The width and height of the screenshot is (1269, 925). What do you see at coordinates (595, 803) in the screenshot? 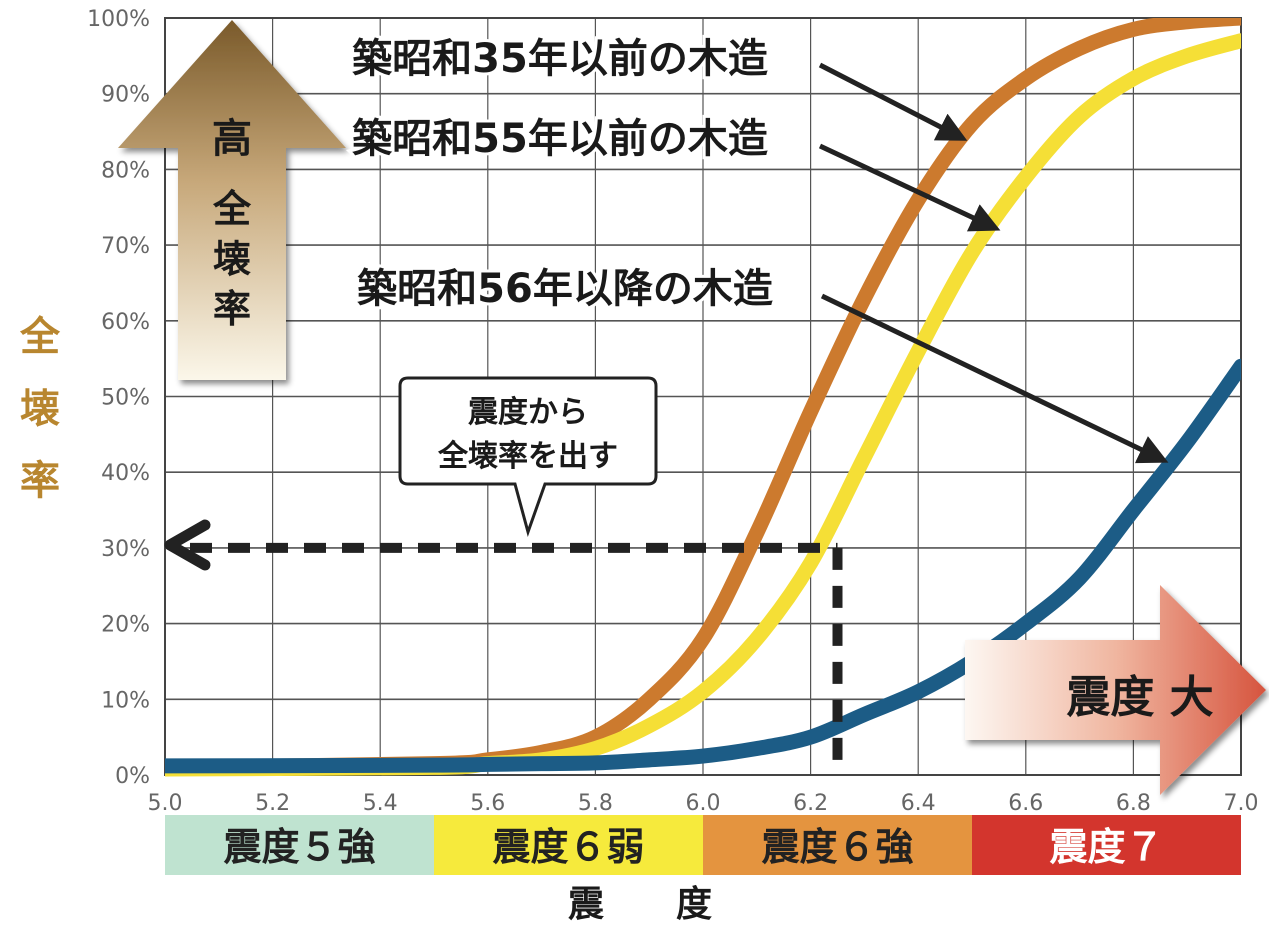
I see `x-tick-label: 5.8` at bounding box center [595, 803].